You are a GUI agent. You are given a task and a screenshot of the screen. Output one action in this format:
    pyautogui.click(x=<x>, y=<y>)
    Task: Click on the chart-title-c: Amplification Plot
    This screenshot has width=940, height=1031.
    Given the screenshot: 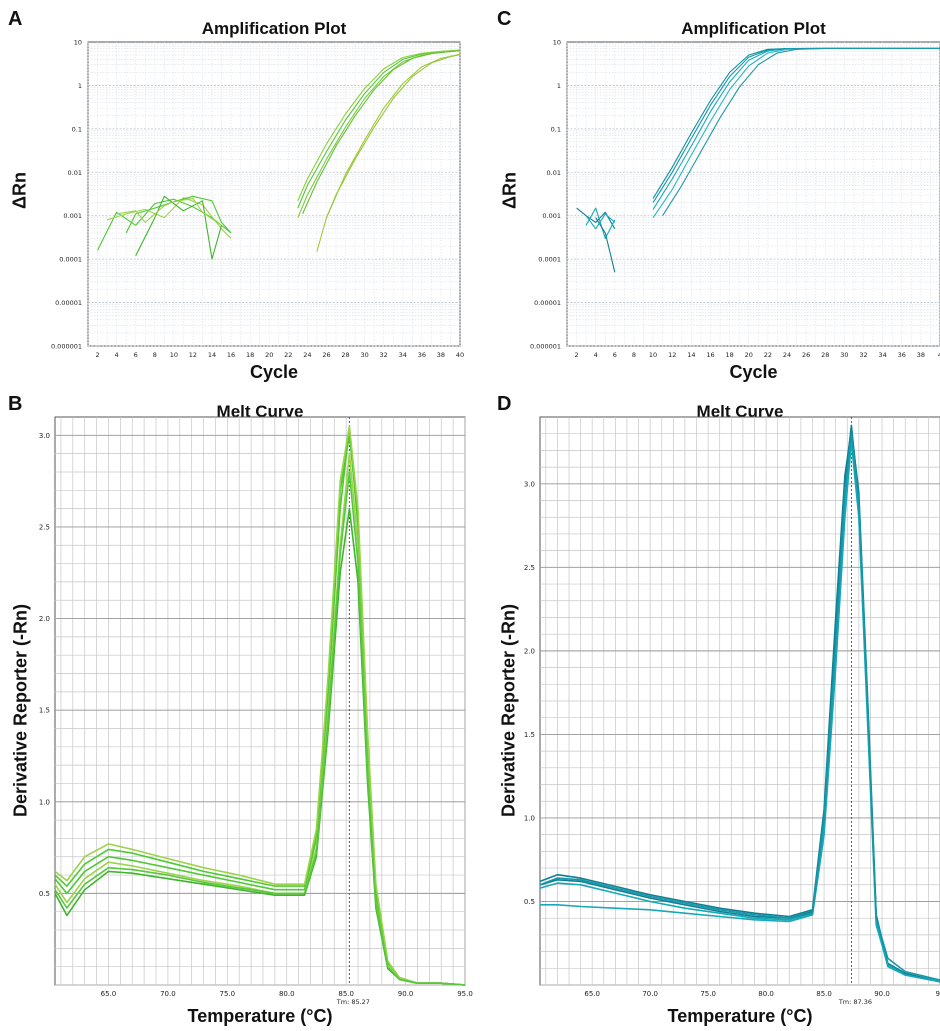 What is the action you would take?
    pyautogui.click(x=753, y=28)
    